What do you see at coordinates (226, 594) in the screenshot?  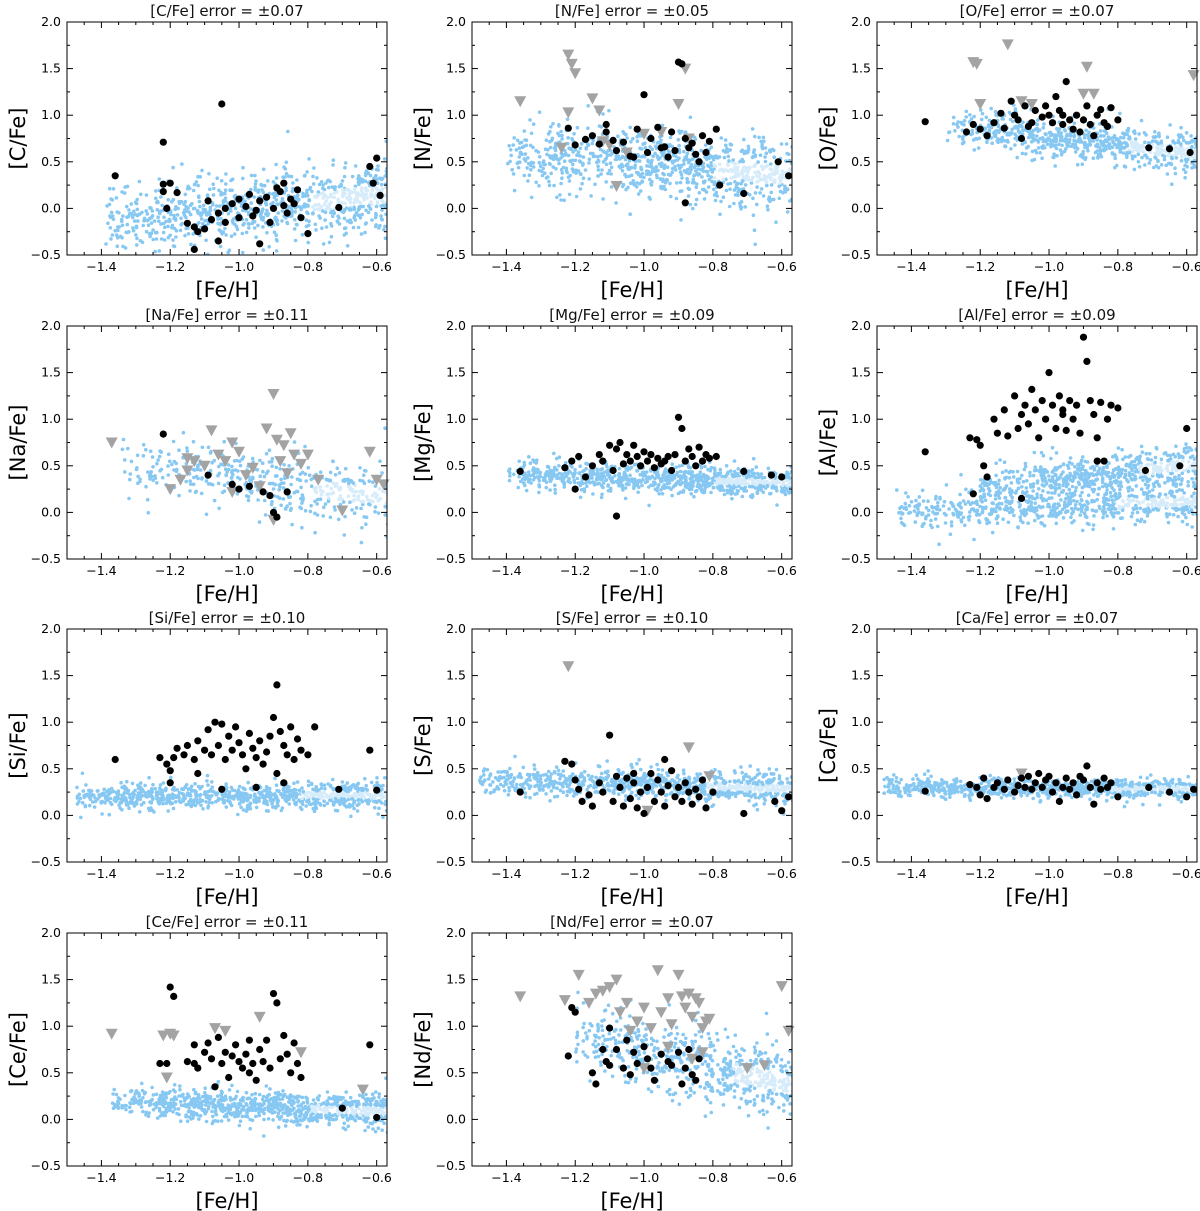 I see `x-axis-label: [Fe/H]` at bounding box center [226, 594].